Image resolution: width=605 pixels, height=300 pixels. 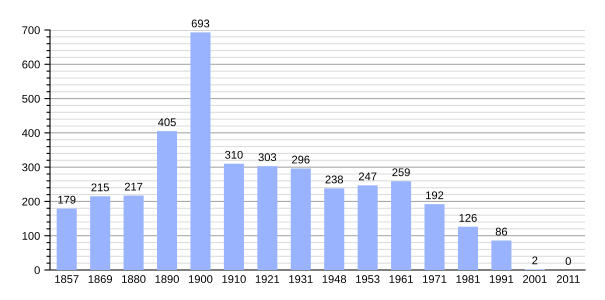 I want to click on y-tick-label: 0, so click(x=37, y=270).